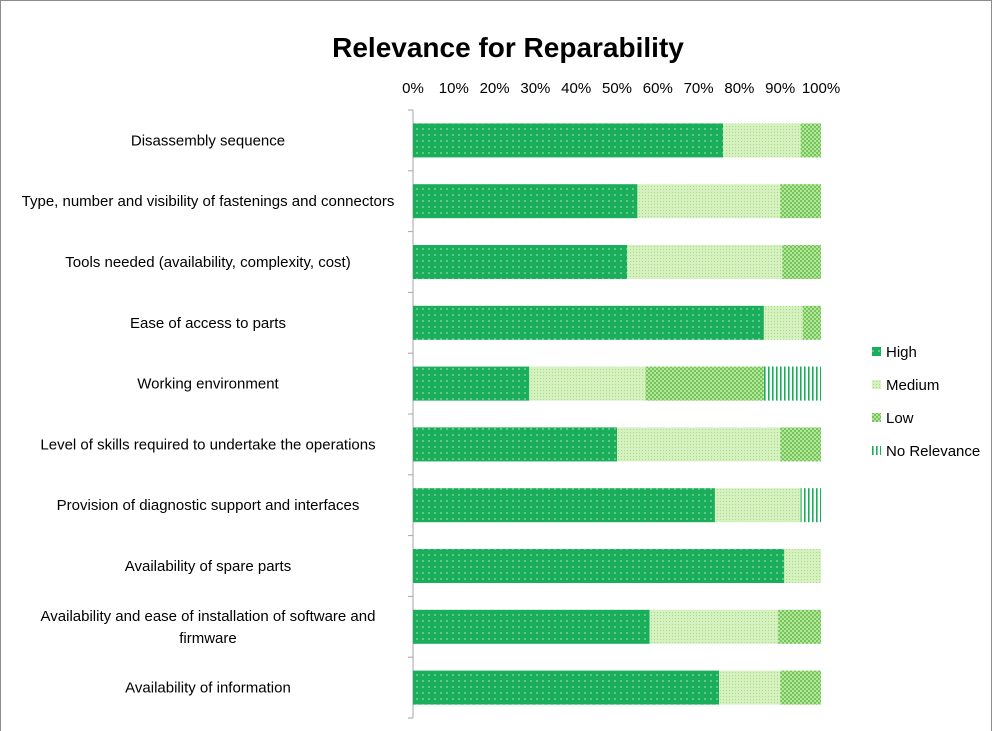  What do you see at coordinates (208, 323) in the screenshot?
I see `category-label: Ease of access to parts` at bounding box center [208, 323].